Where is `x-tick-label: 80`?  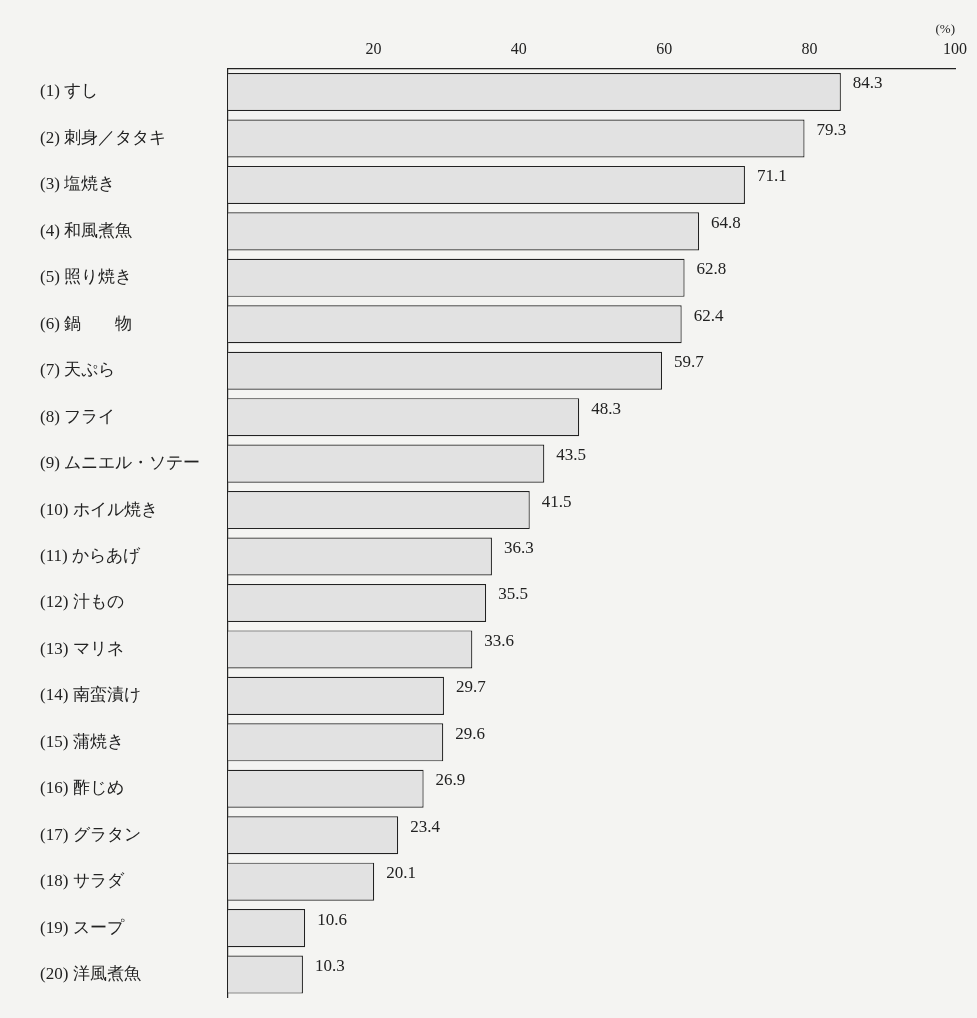 x-tick-label: 80 is located at coordinates (809, 49).